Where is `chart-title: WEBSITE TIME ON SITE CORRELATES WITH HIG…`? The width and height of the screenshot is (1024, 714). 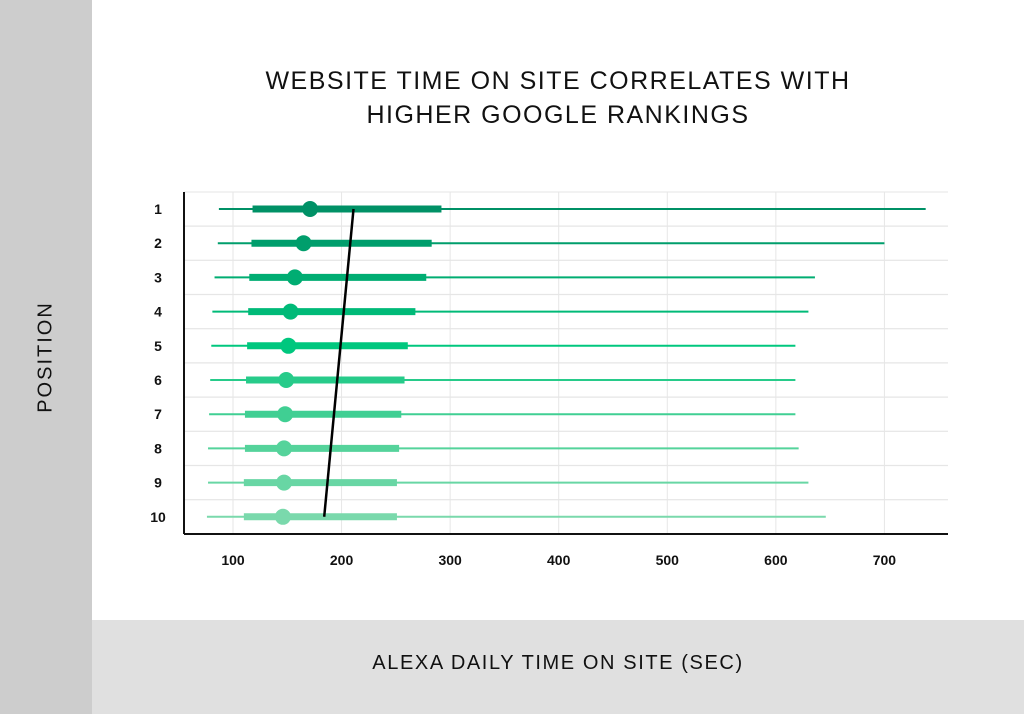 chart-title: WEBSITE TIME ON SITE CORRELATES WITH HIG… is located at coordinates (558, 98).